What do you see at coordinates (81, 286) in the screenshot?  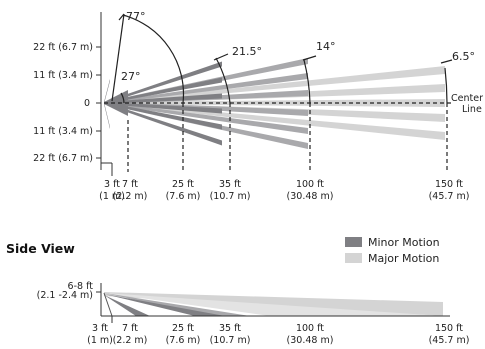 I see `side-height-label: 6-8 ft` at bounding box center [81, 286].